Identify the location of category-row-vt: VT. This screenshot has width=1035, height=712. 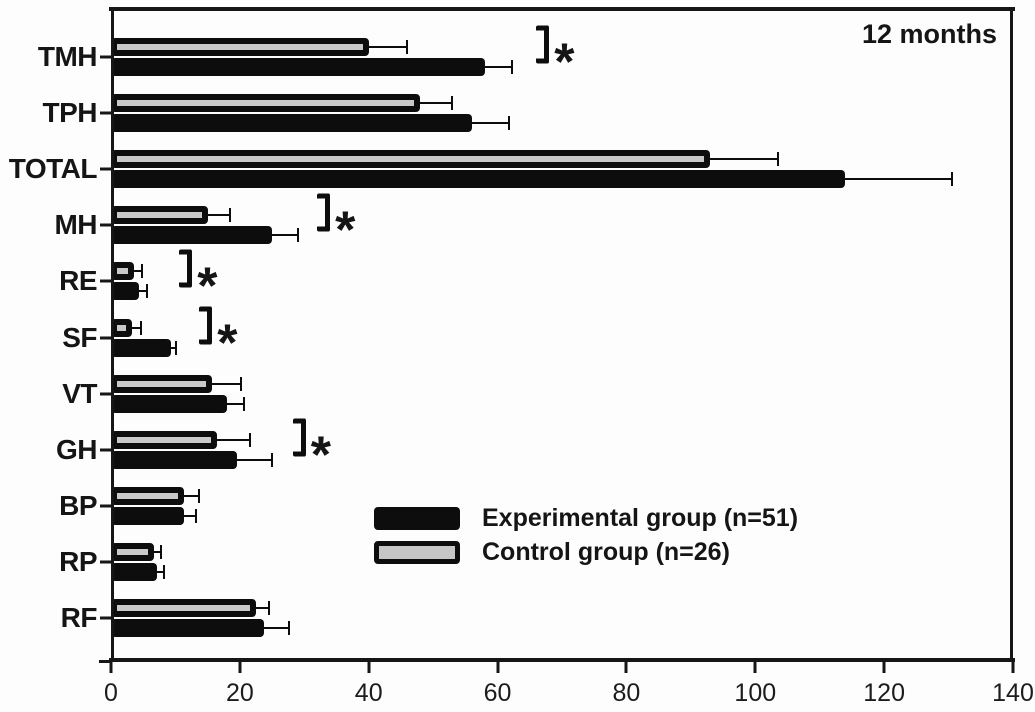
(537, 394).